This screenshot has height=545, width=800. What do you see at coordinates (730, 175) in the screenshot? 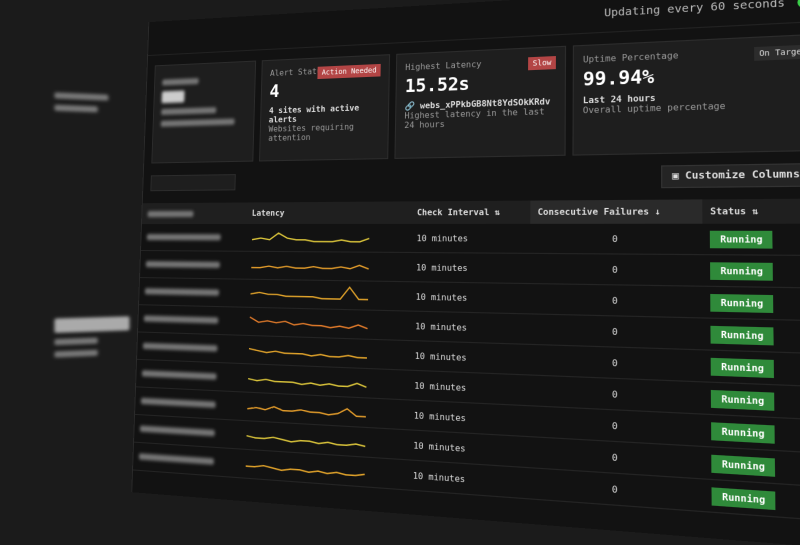
I see `customize-columns-button: ▣ Customize Columns ▾` at bounding box center [730, 175].